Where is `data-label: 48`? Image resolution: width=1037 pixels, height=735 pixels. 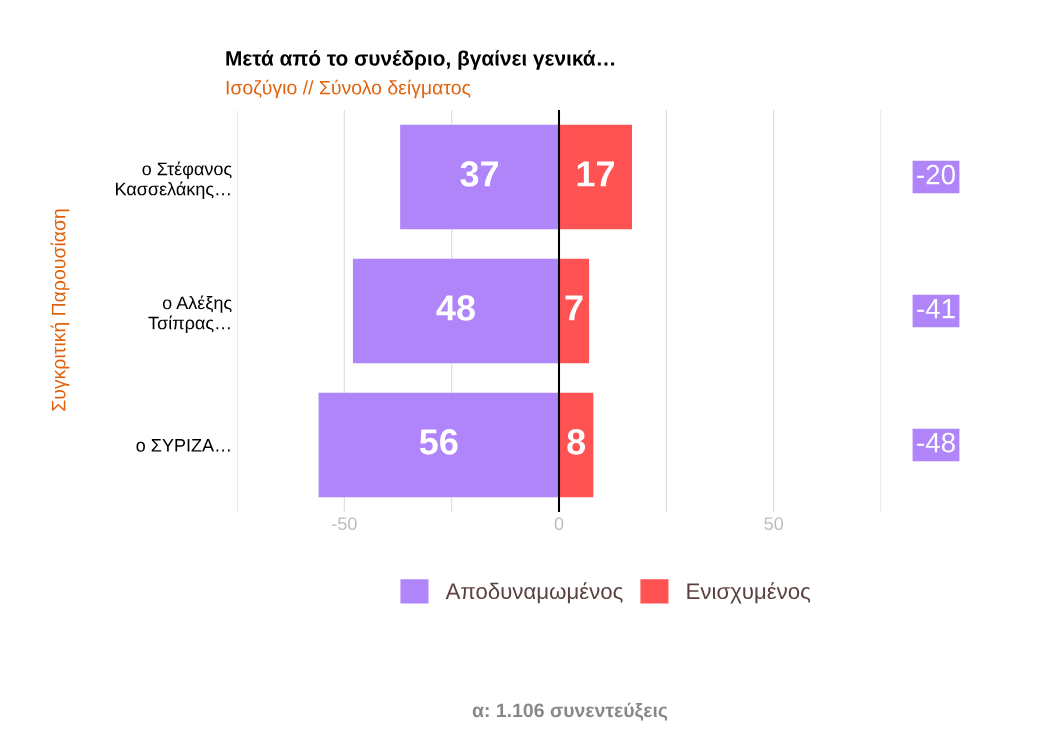
data-label: 48 is located at coordinates (455, 308).